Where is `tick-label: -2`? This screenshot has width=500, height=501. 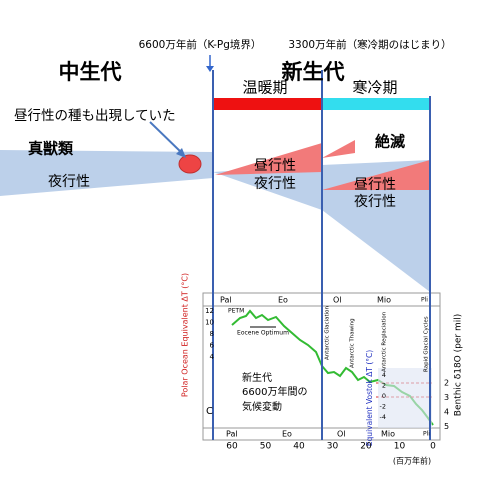 tick-label: -2 is located at coordinates (383, 407).